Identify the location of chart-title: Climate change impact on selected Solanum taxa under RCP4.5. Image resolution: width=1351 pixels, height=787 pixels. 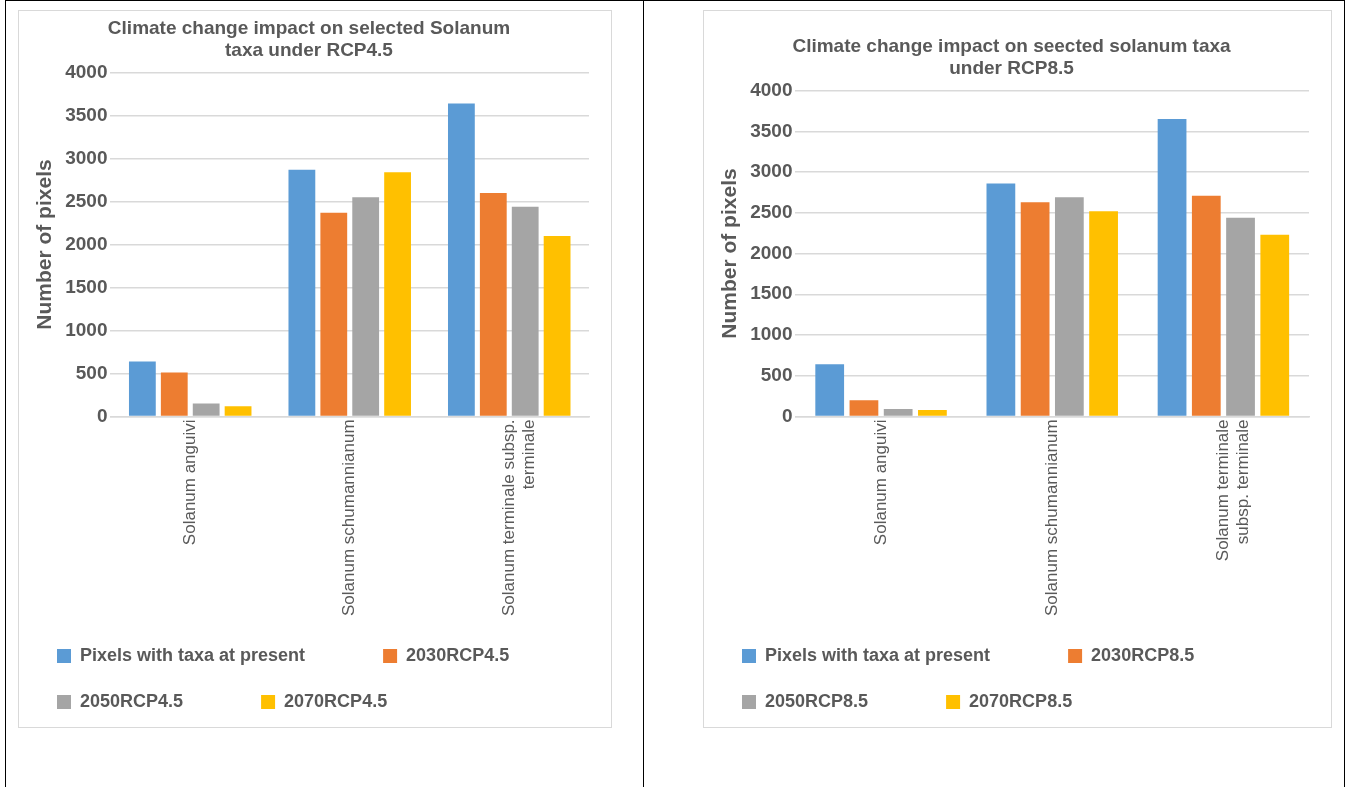
(309, 38).